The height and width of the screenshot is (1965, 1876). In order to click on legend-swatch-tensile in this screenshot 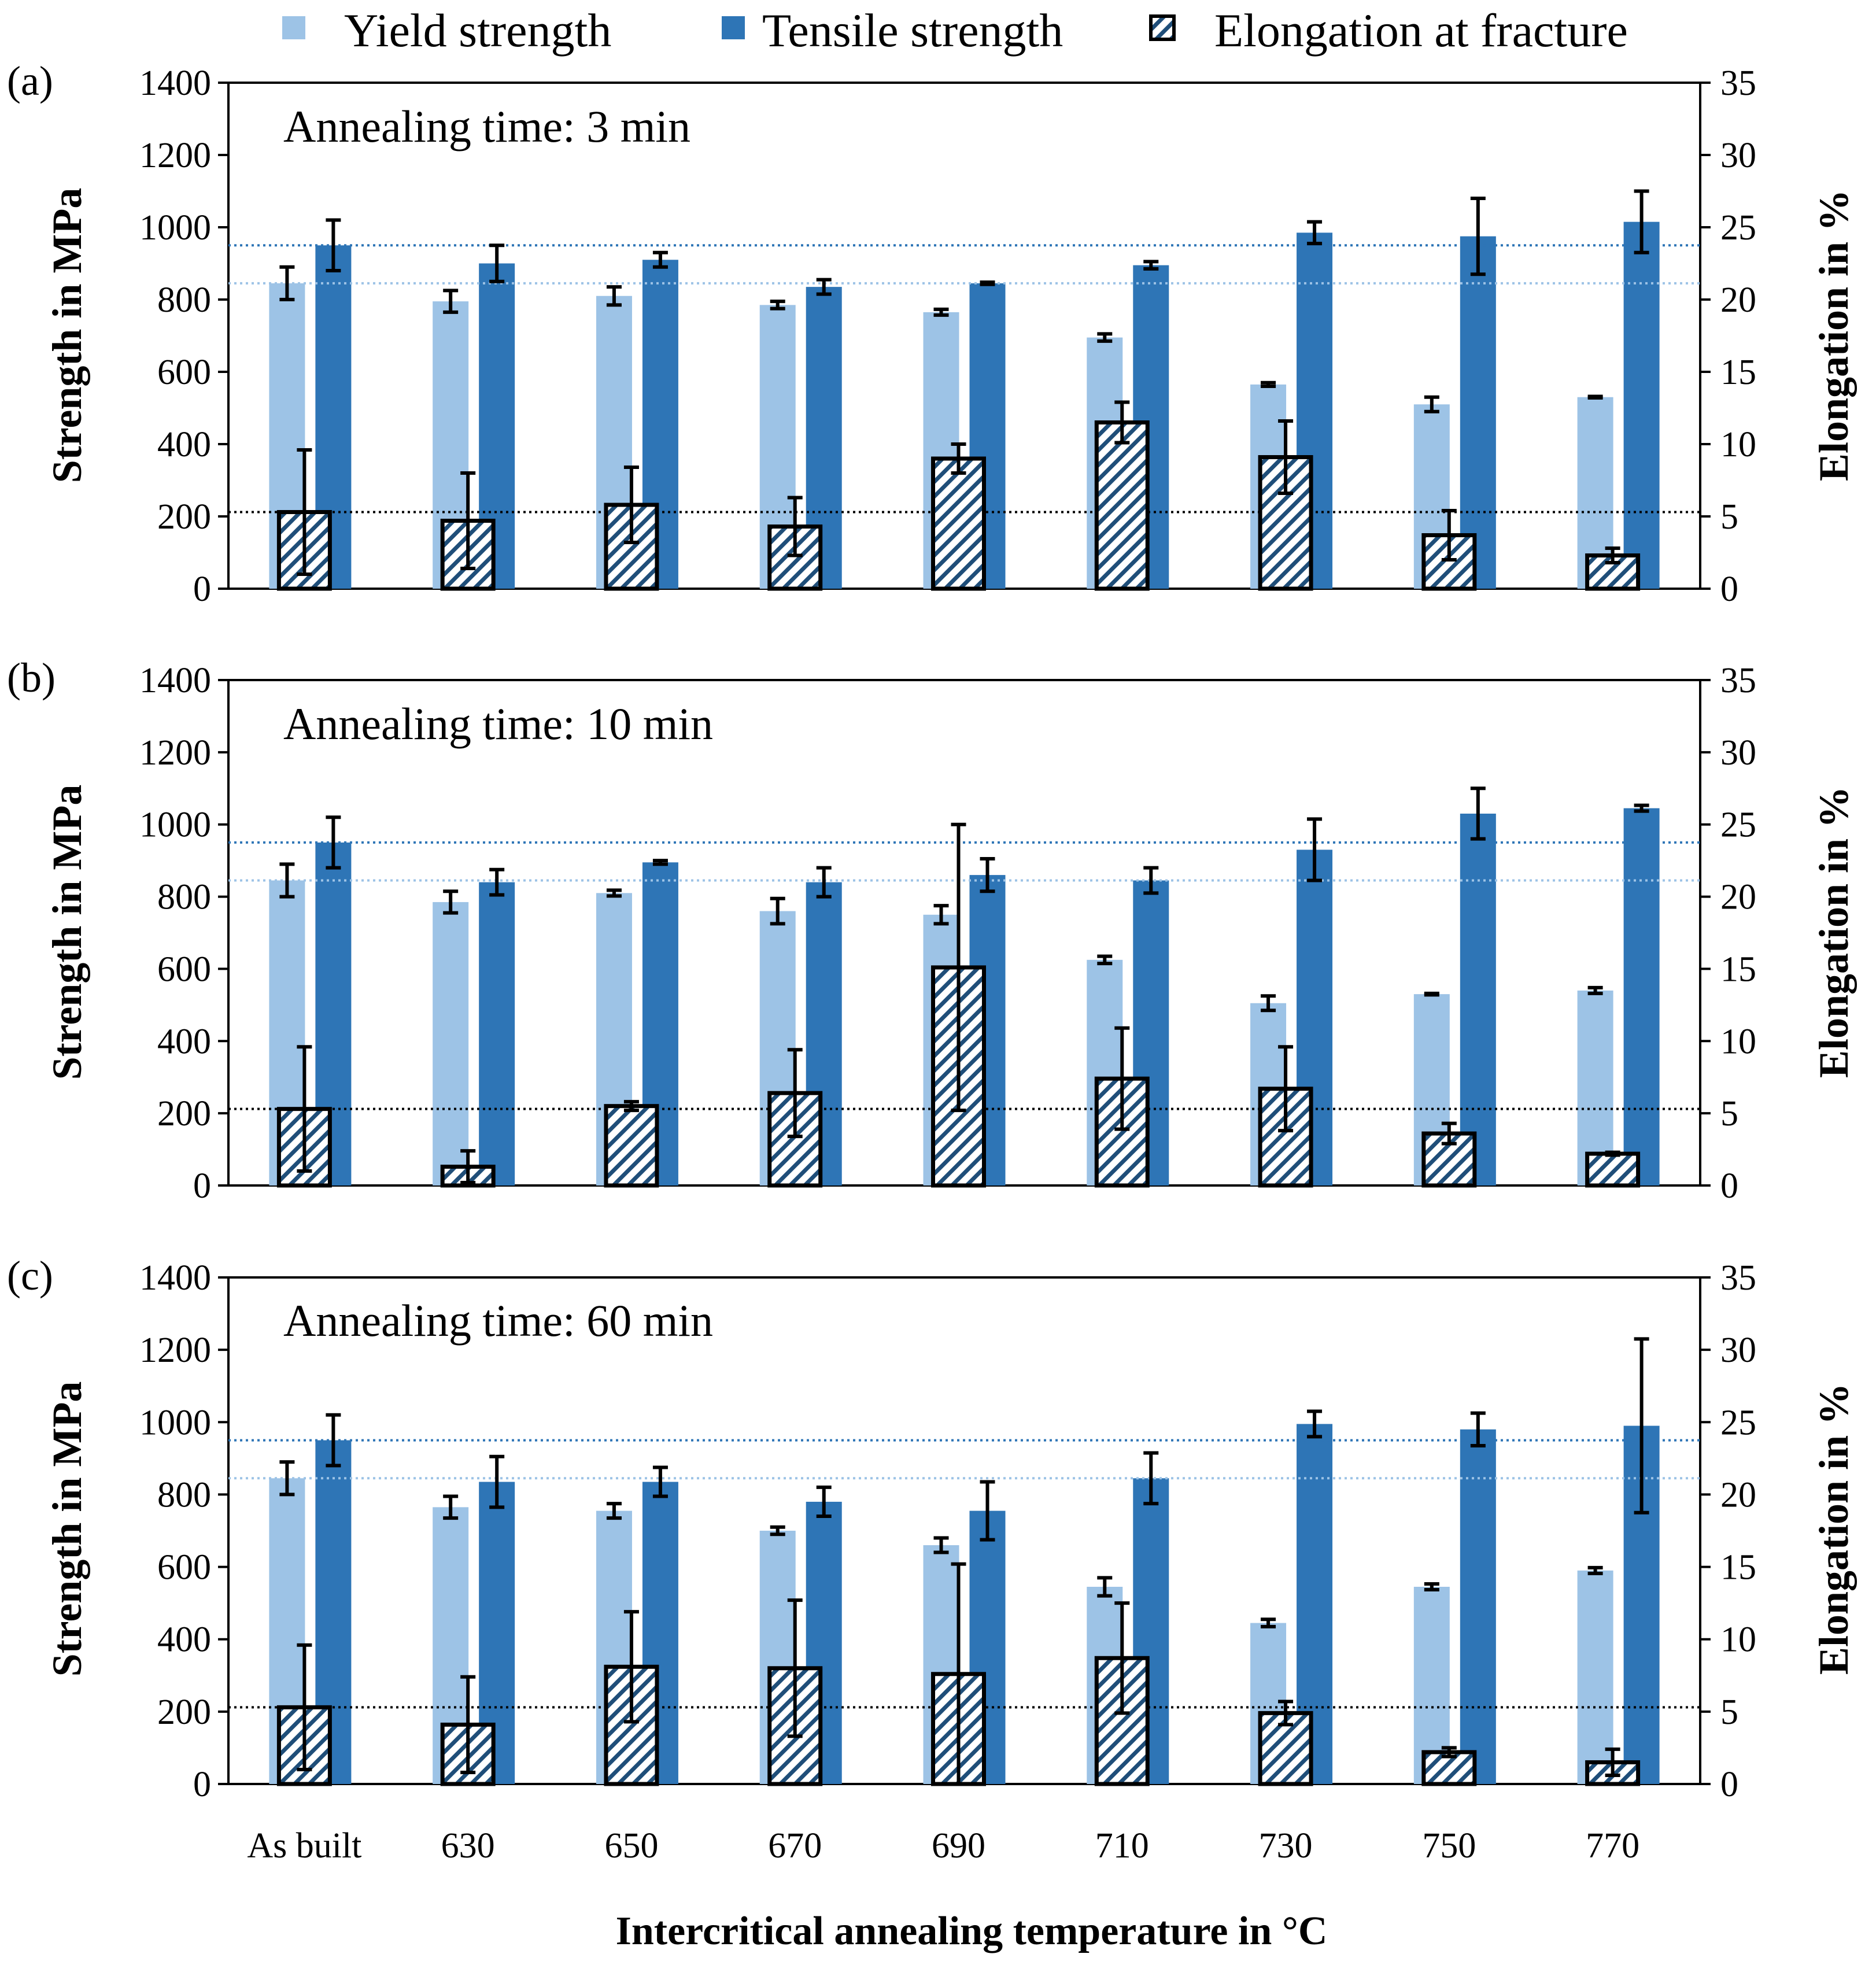, I will do `click(733, 27)`.